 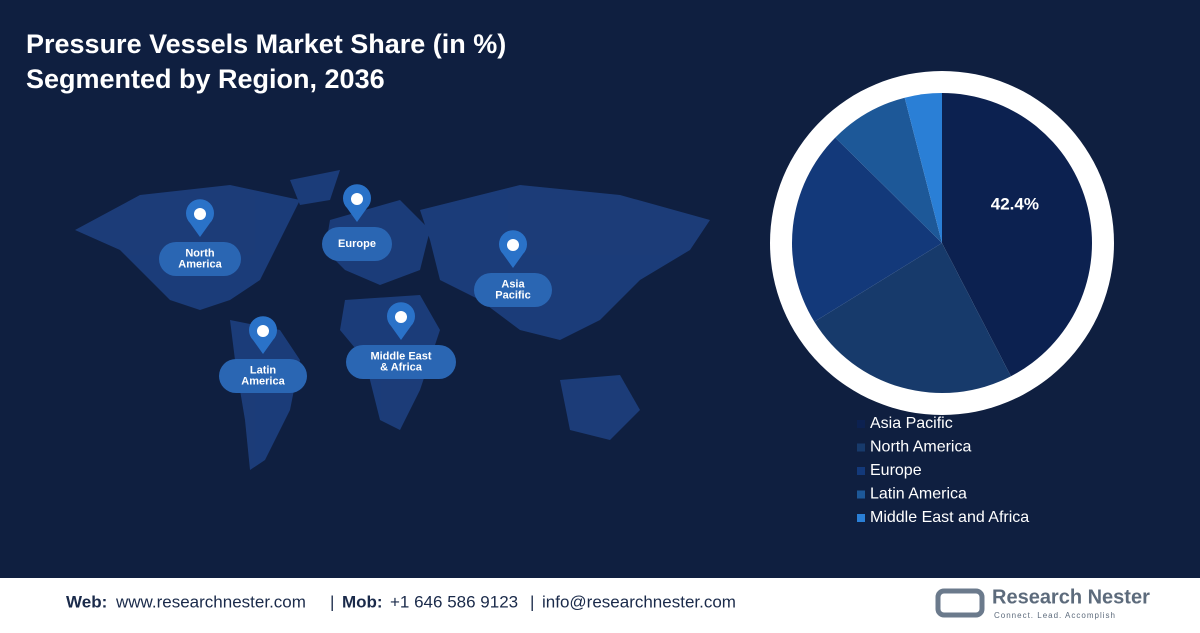 I want to click on brand-name: Research Nester, so click(x=1071, y=597).